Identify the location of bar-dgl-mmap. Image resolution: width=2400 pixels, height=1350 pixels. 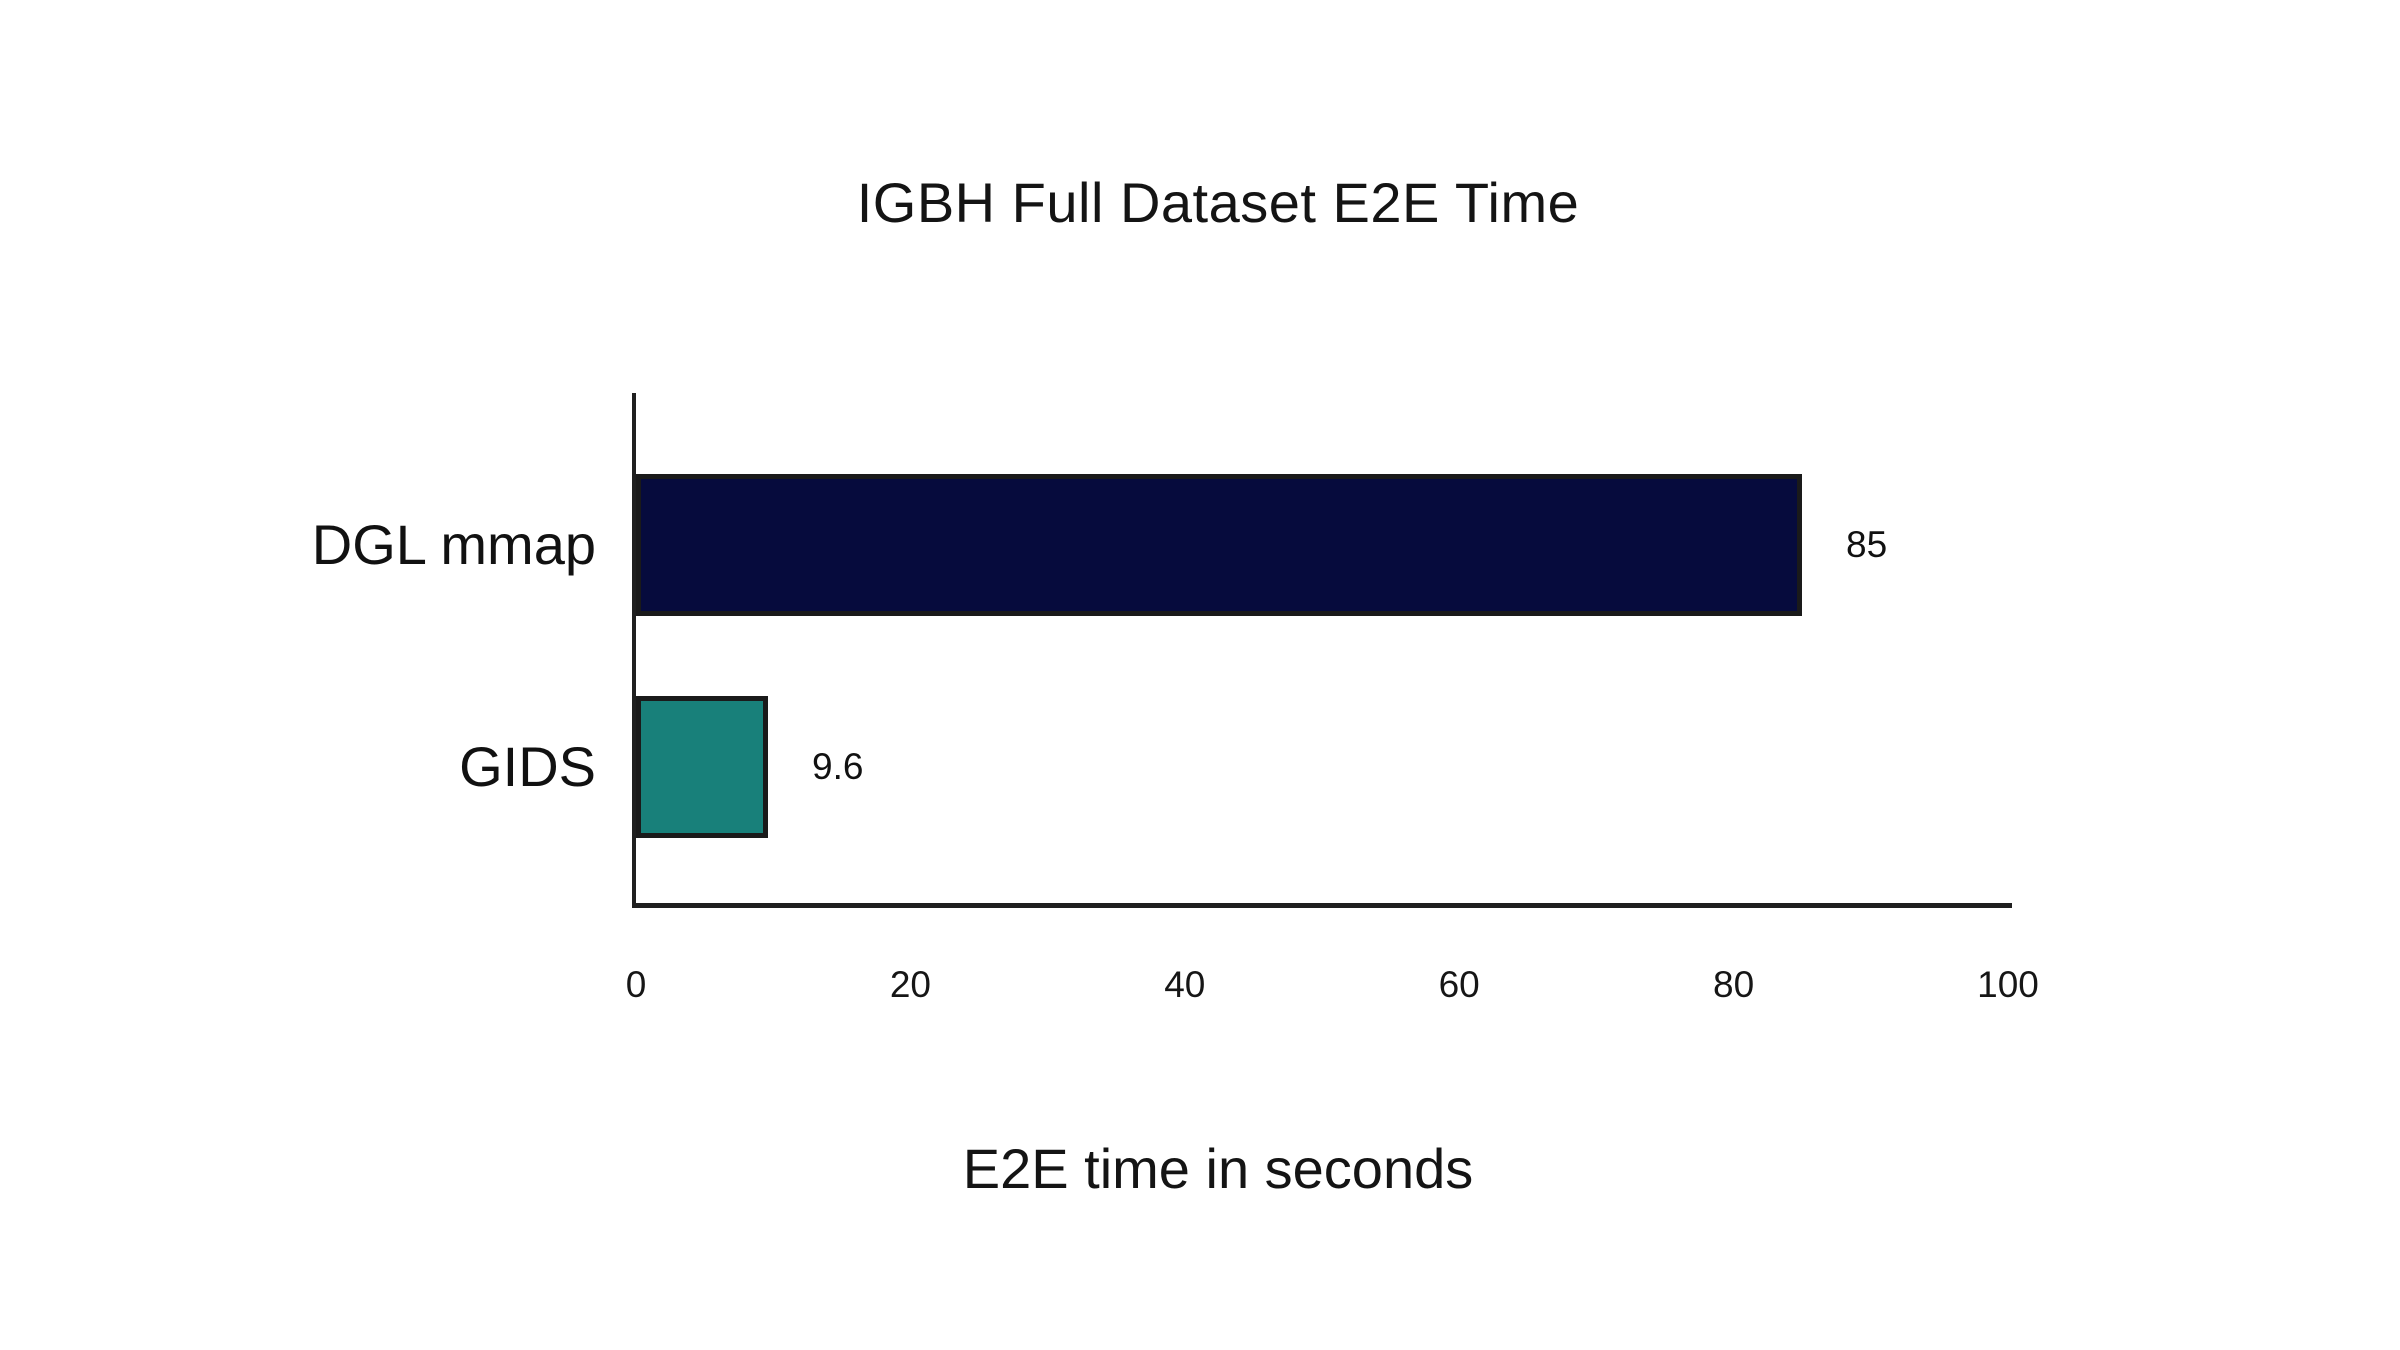
(1219, 545).